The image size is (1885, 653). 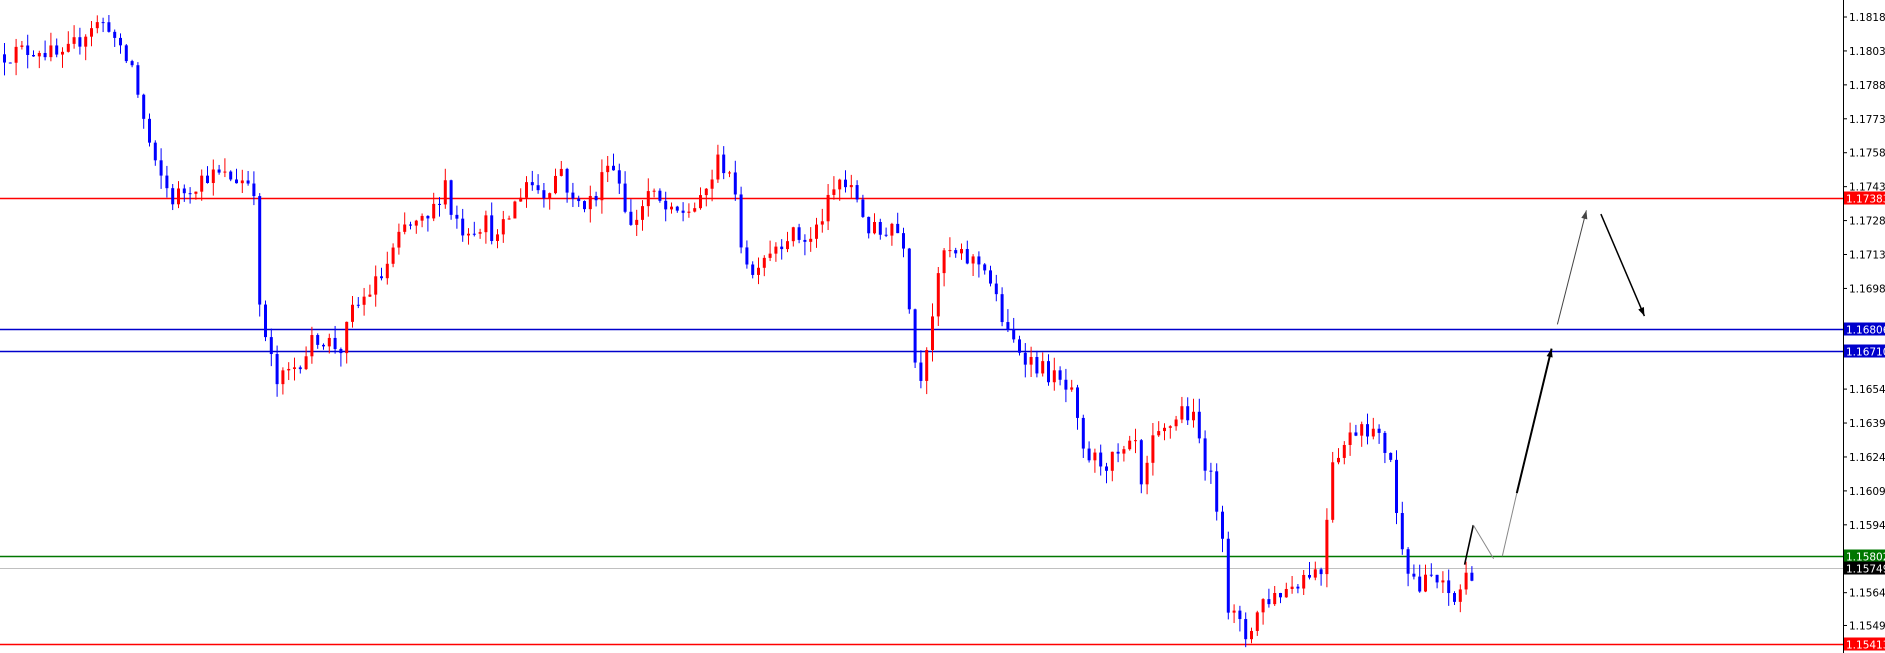 What do you see at coordinates (1867, 18) in the screenshot?
I see `y-tick-label: 1.18185` at bounding box center [1867, 18].